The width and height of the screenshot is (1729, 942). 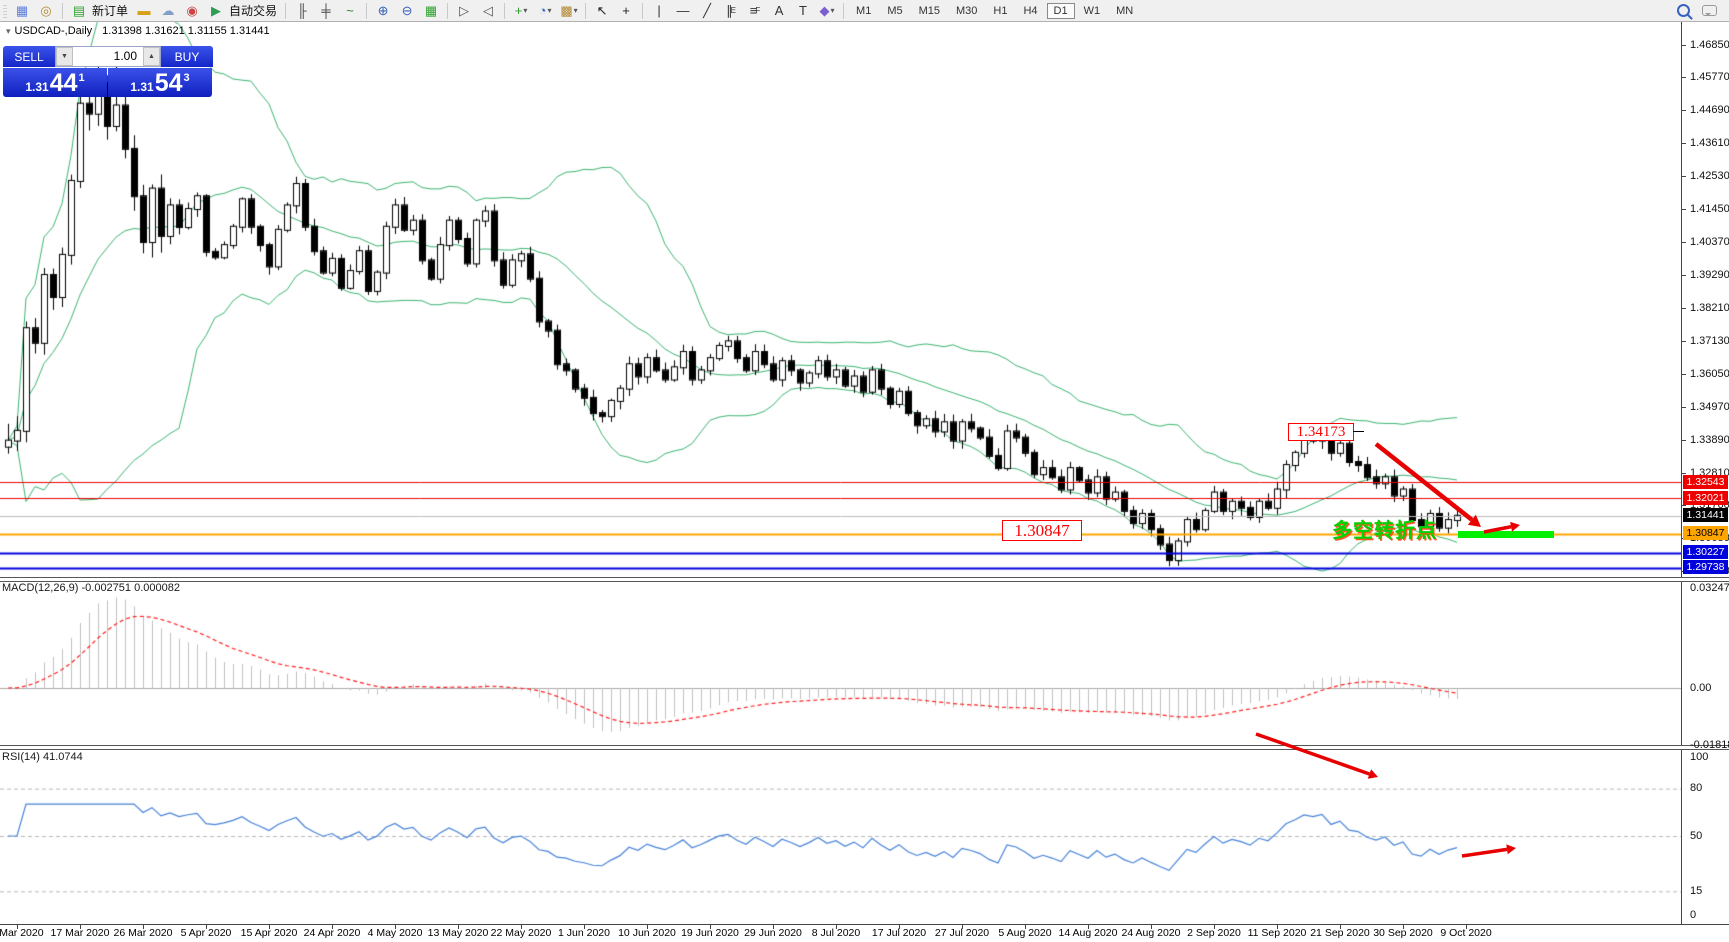 I want to click on support-highlight-bar, so click(x=1506, y=534).